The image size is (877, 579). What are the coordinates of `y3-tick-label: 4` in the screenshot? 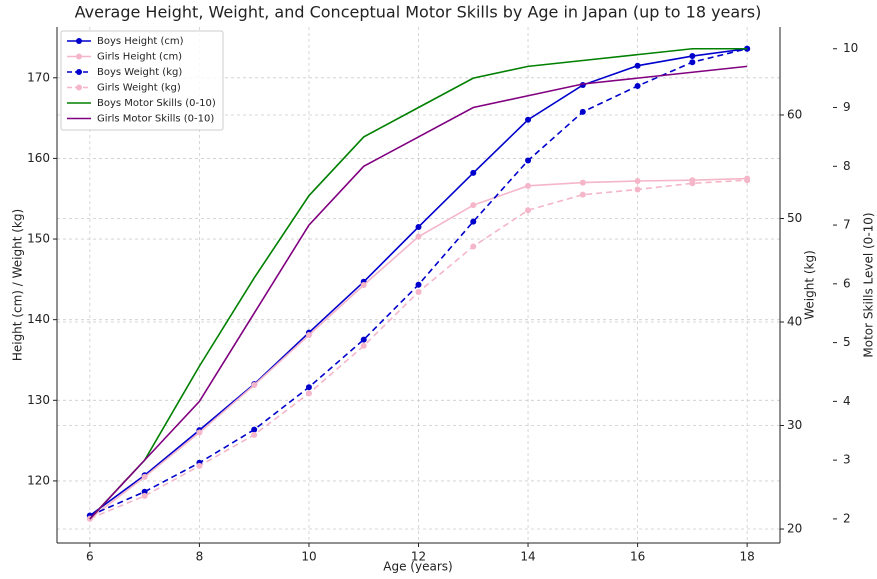 It's located at (847, 401).